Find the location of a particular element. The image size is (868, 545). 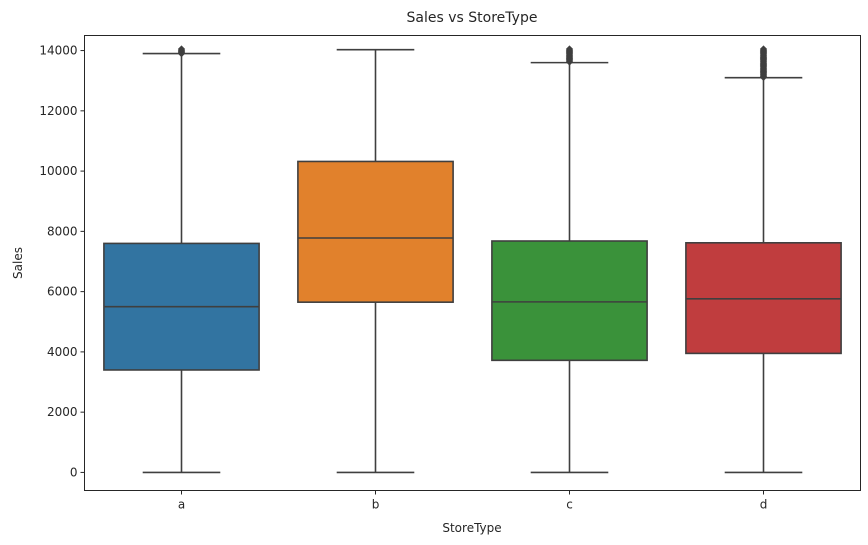

box-c is located at coordinates (569, 259).